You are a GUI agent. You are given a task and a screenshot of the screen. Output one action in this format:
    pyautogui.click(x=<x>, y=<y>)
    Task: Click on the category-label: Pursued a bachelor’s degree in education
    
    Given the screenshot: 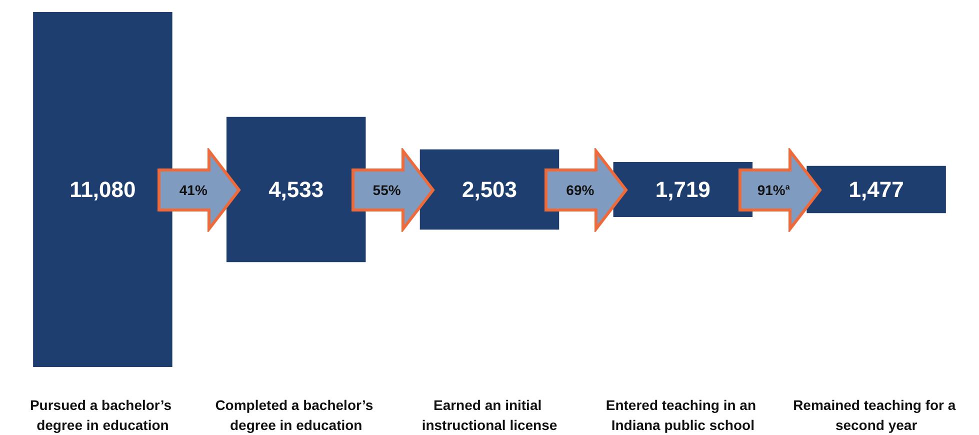 What is the action you would take?
    pyautogui.click(x=103, y=415)
    